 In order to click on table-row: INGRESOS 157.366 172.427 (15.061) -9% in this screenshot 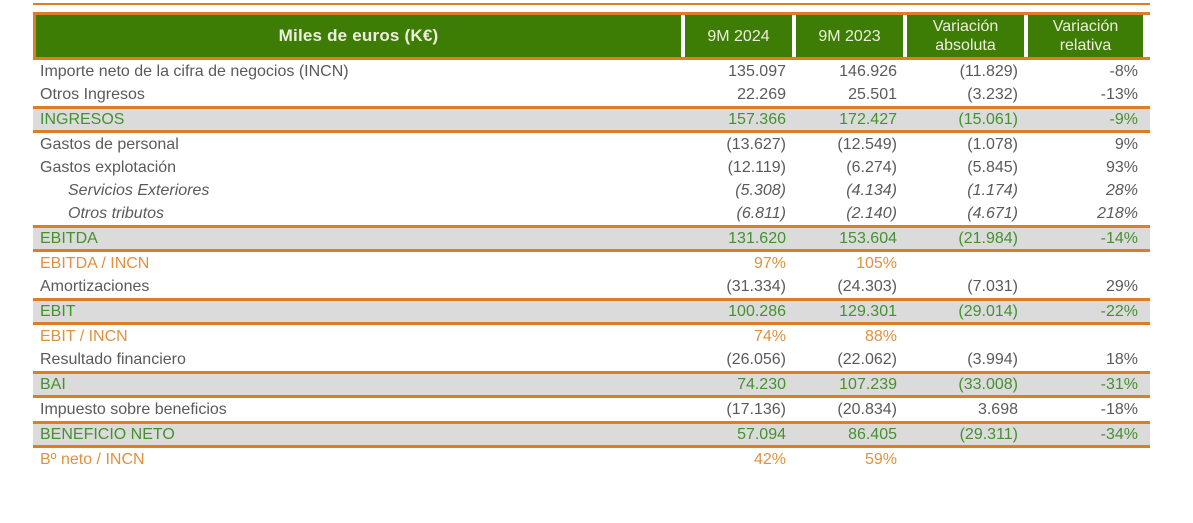, I will do `click(591, 119)`.